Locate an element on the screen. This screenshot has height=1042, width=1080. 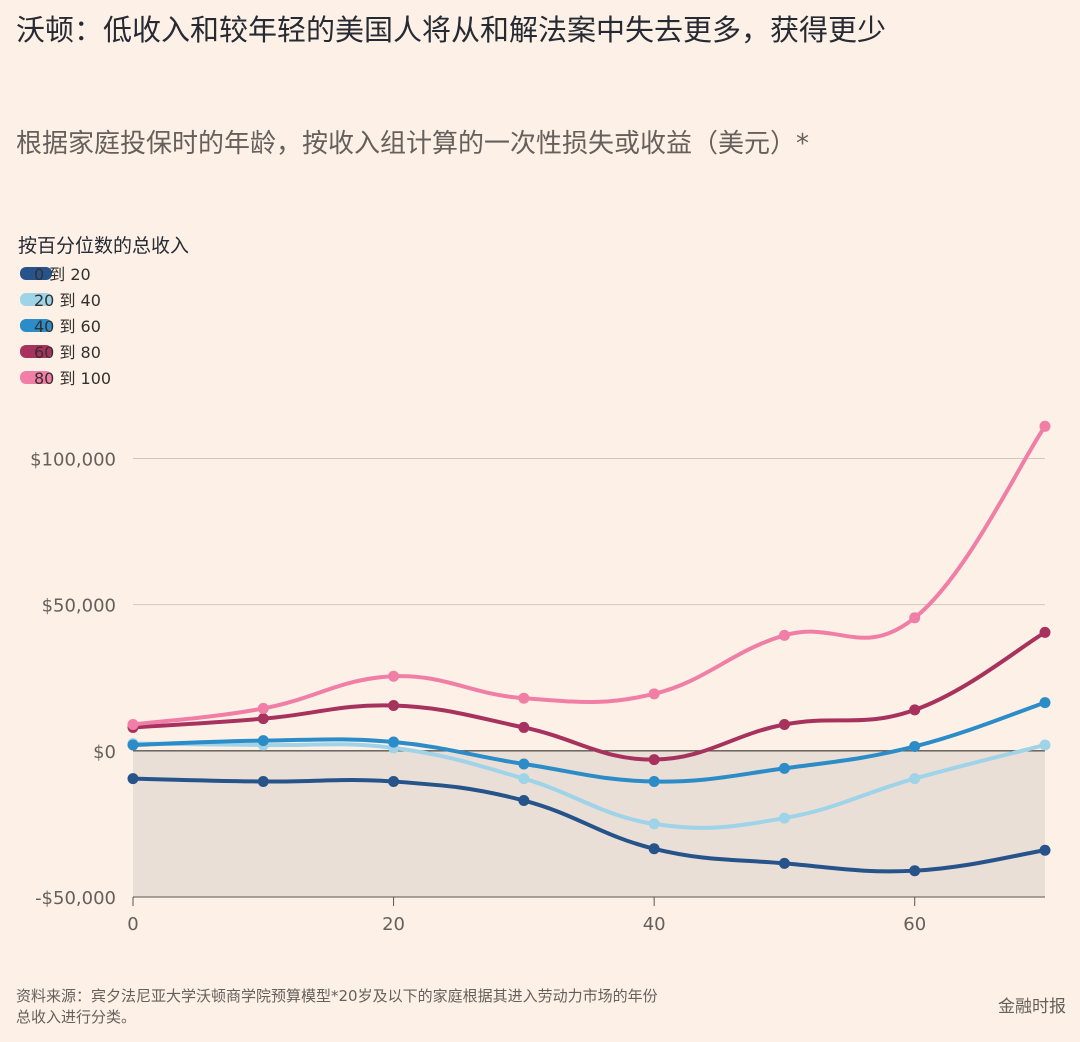
x-tick-label: 0 is located at coordinates (132, 924).